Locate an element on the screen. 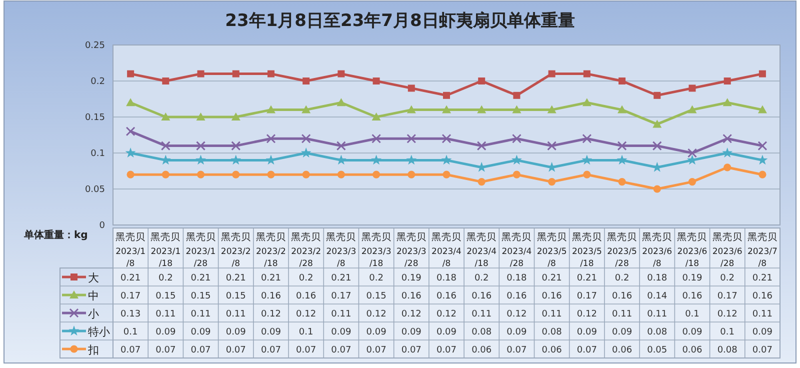 The image size is (800, 368). x-tick-label: 黑壳贝 2023/2/18 is located at coordinates (271, 250).